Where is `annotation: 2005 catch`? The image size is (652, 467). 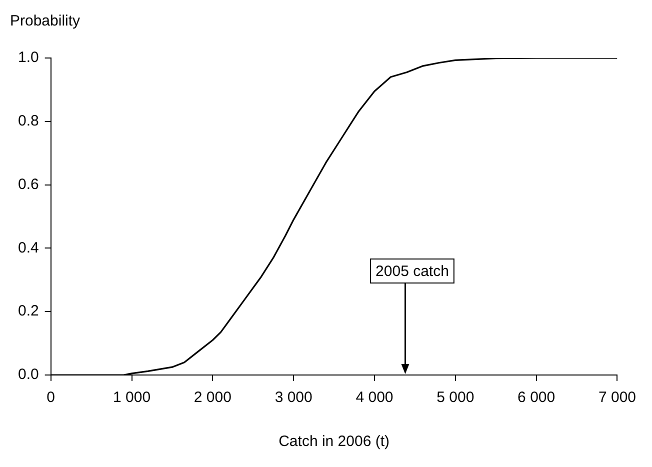
annotation: 2005 catch is located at coordinates (412, 271).